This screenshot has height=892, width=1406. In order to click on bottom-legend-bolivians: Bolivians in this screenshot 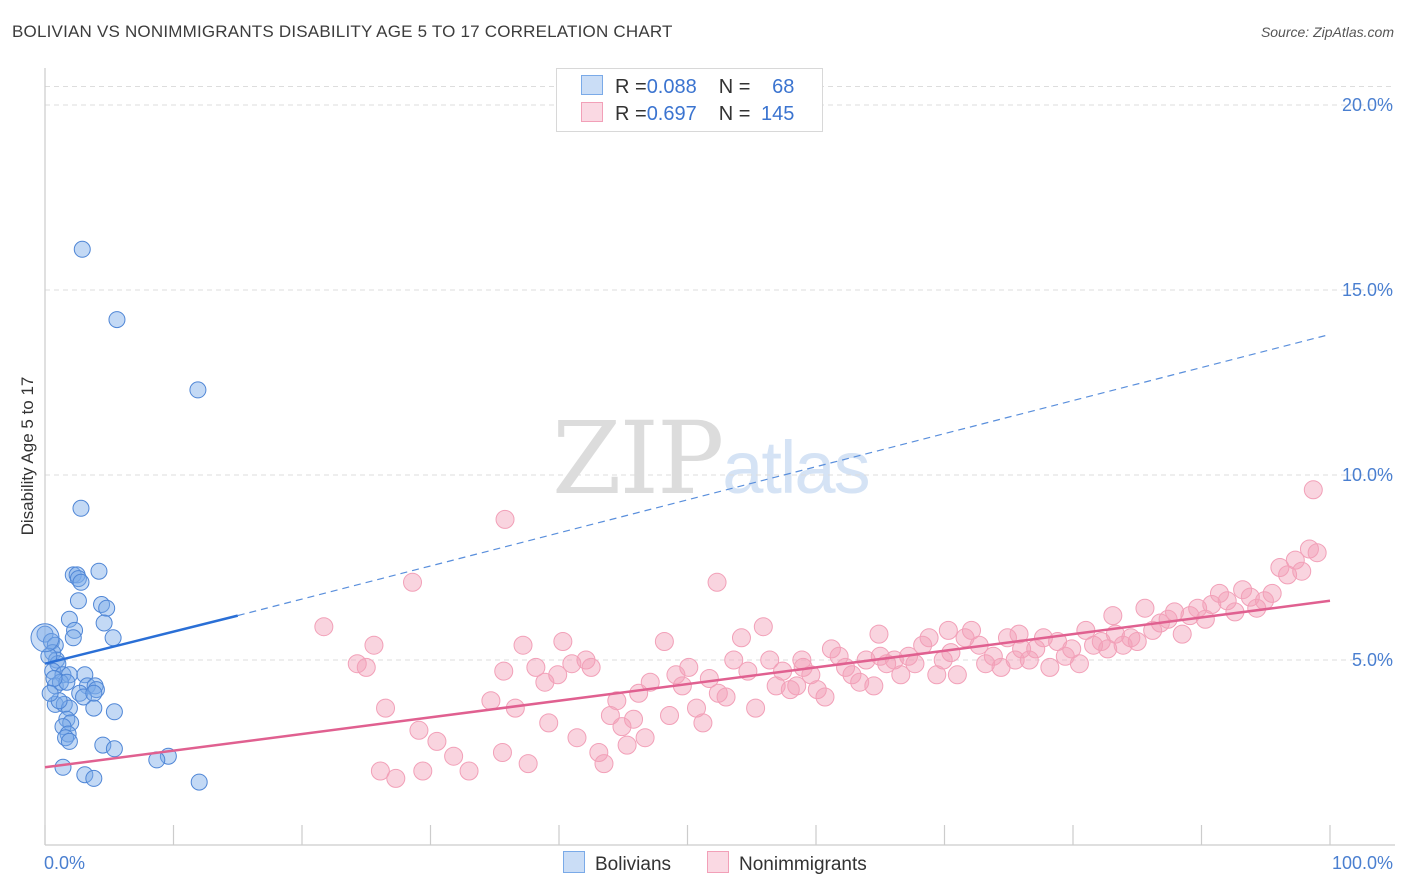, I will do `click(617, 863)`.